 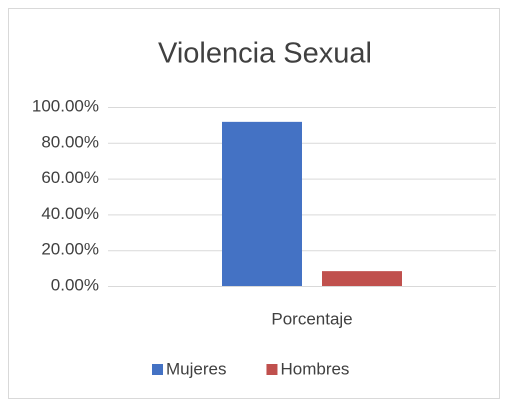 I want to click on y-tick-label: 20.00%, so click(x=70, y=249).